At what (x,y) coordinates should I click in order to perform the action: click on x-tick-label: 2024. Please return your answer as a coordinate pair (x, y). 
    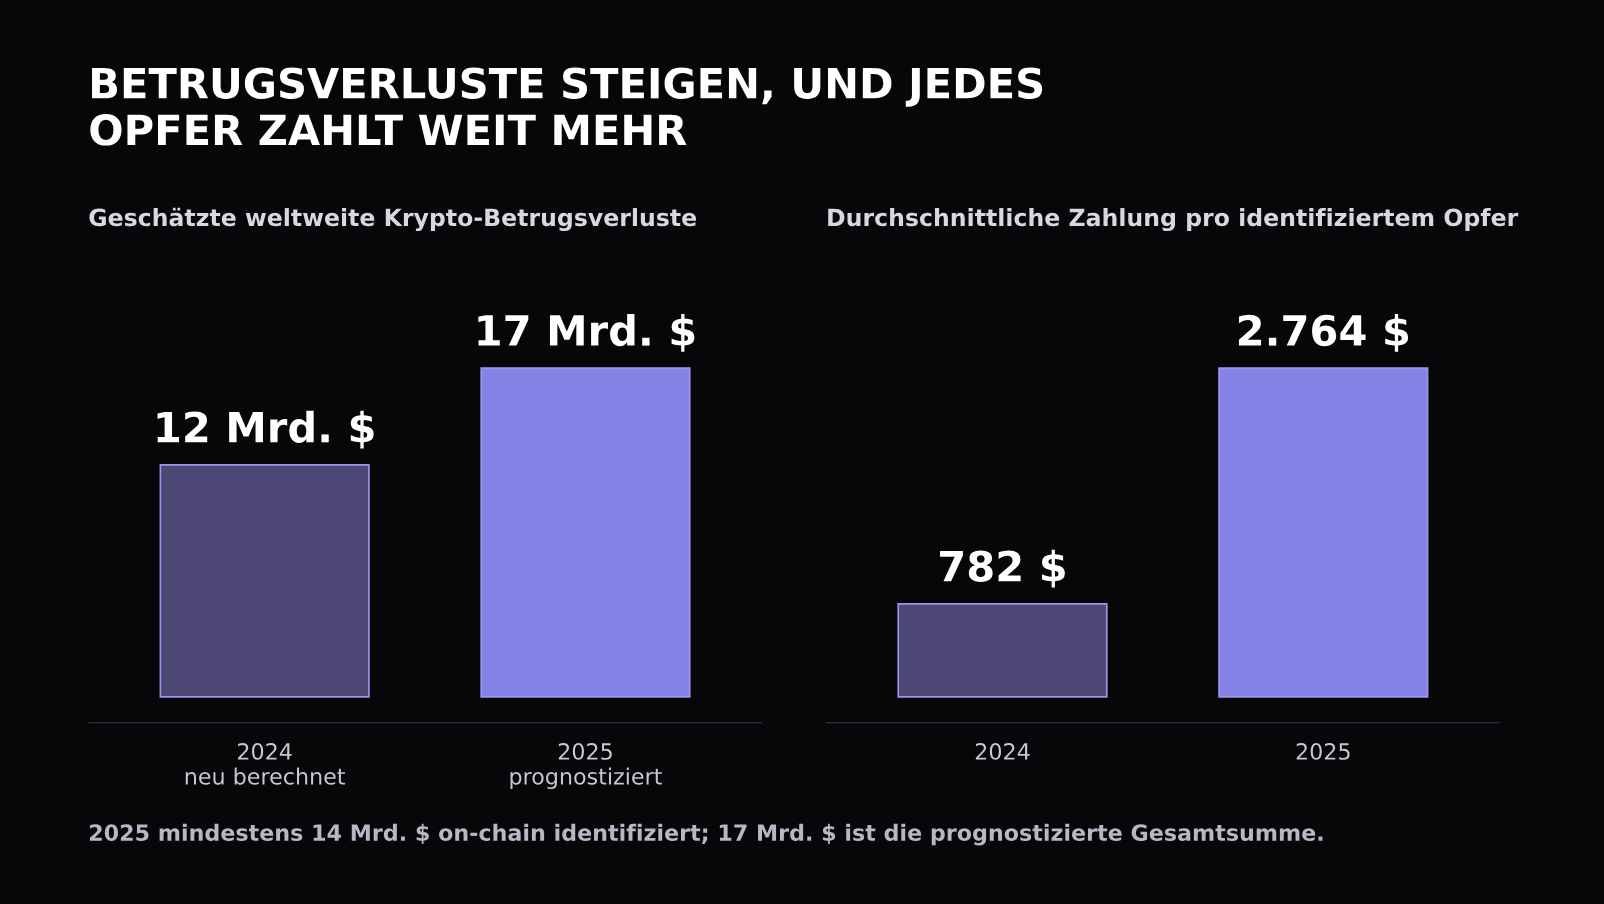
    Looking at the image, I should click on (1002, 751).